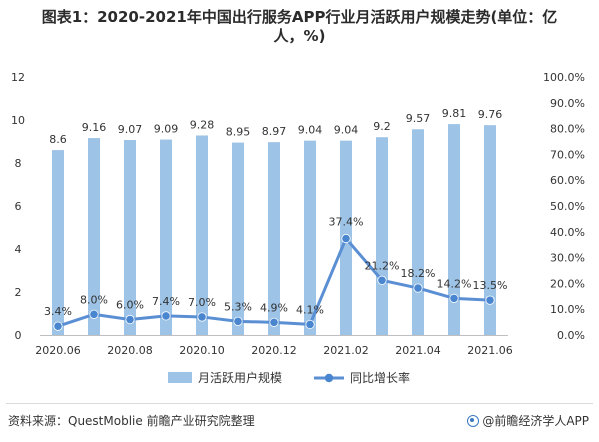 This screenshot has width=599, height=442. What do you see at coordinates (418, 273) in the screenshot?
I see `line-value-label: 18.2%` at bounding box center [418, 273].